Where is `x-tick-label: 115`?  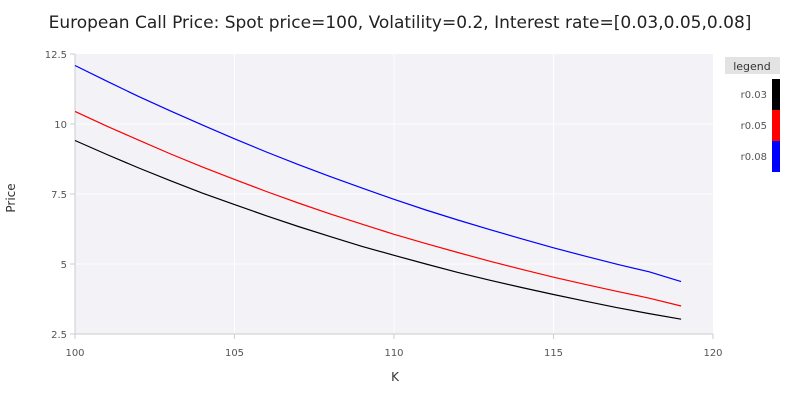 x-tick-label: 115 is located at coordinates (553, 353).